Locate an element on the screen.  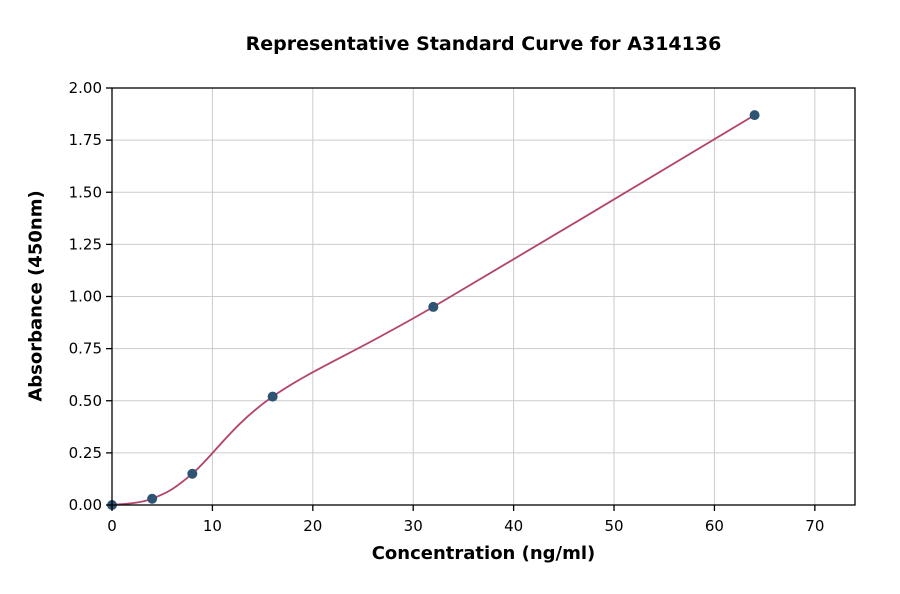
y-tick-label: 1.75 is located at coordinates (85, 140).